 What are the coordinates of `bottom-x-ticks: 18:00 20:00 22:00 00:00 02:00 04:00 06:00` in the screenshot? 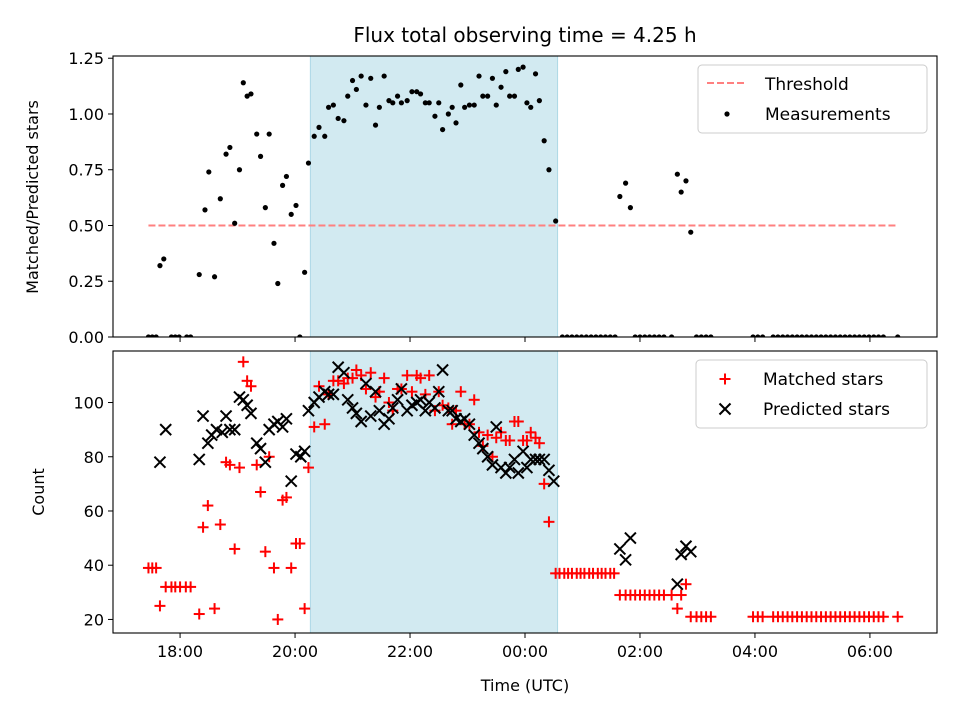 It's located at (525, 647).